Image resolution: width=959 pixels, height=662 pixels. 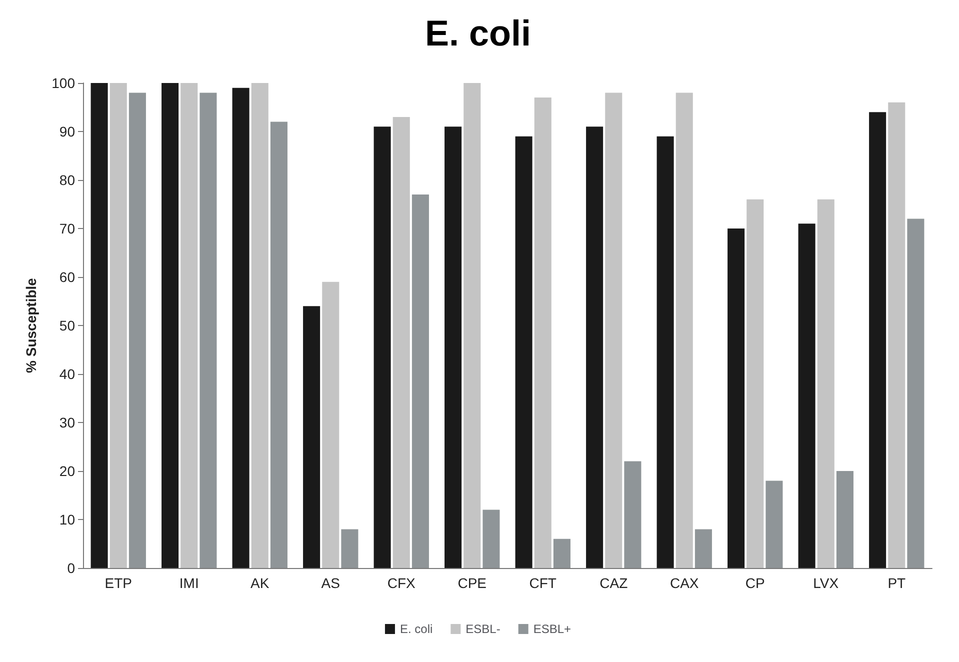 I want to click on y-tick-label: 100, so click(x=64, y=83).